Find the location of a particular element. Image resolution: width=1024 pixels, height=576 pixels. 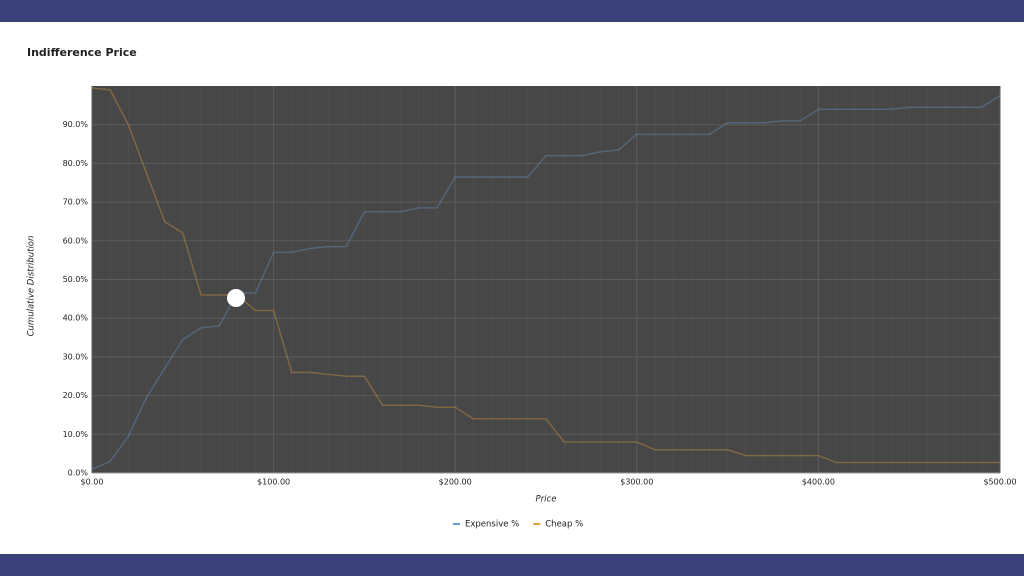

y-tick-label: 0.0% is located at coordinates (78, 473).